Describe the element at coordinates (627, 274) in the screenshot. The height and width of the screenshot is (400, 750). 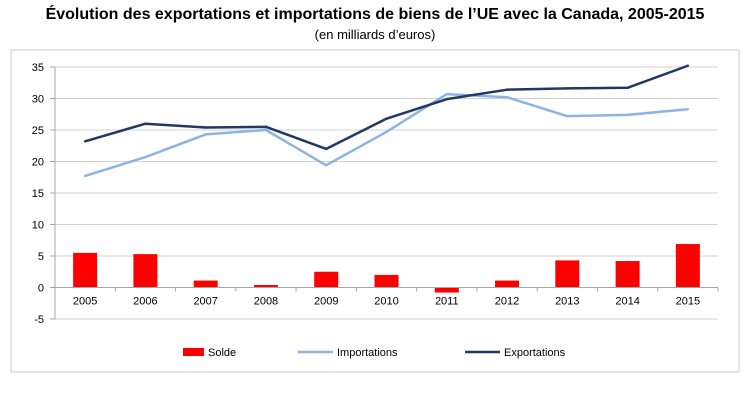
I see `bar-solde-2014` at that location.